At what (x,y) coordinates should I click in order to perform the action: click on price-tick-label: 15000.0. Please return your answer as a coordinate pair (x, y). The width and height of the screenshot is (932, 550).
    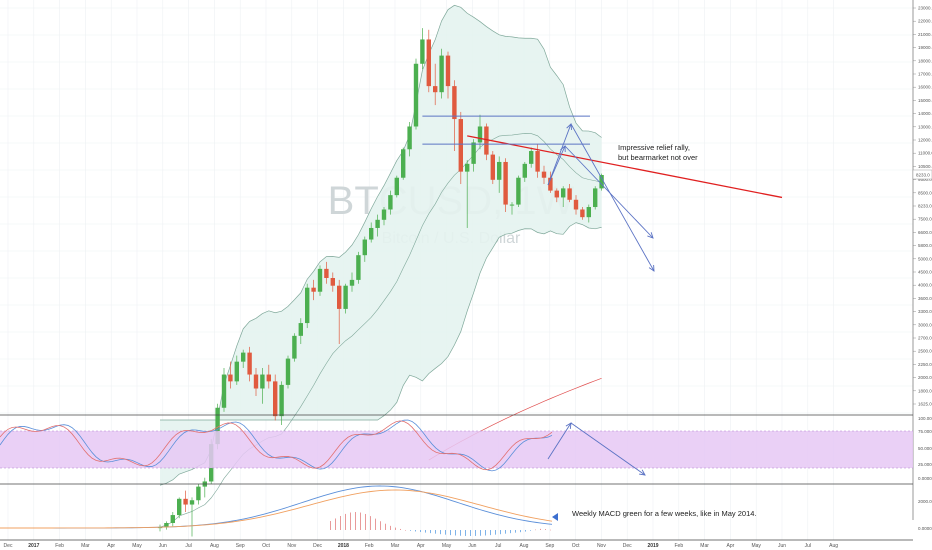
    Looking at the image, I should click on (925, 100).